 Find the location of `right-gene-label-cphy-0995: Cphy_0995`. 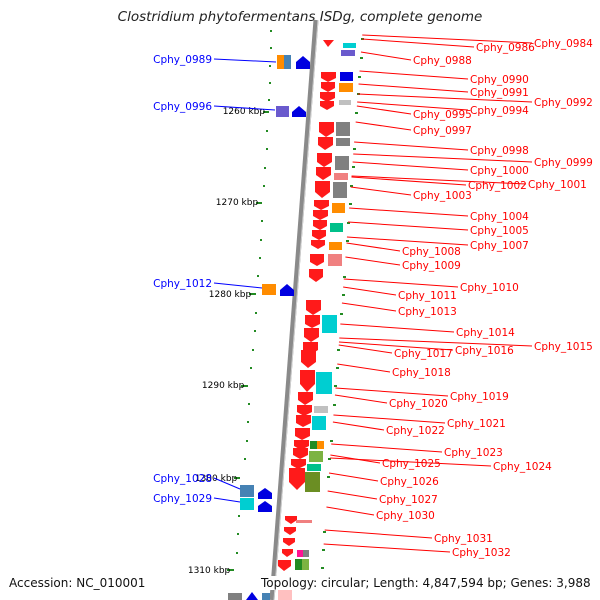

right-gene-label-cphy-0995: Cphy_0995 is located at coordinates (442, 115).